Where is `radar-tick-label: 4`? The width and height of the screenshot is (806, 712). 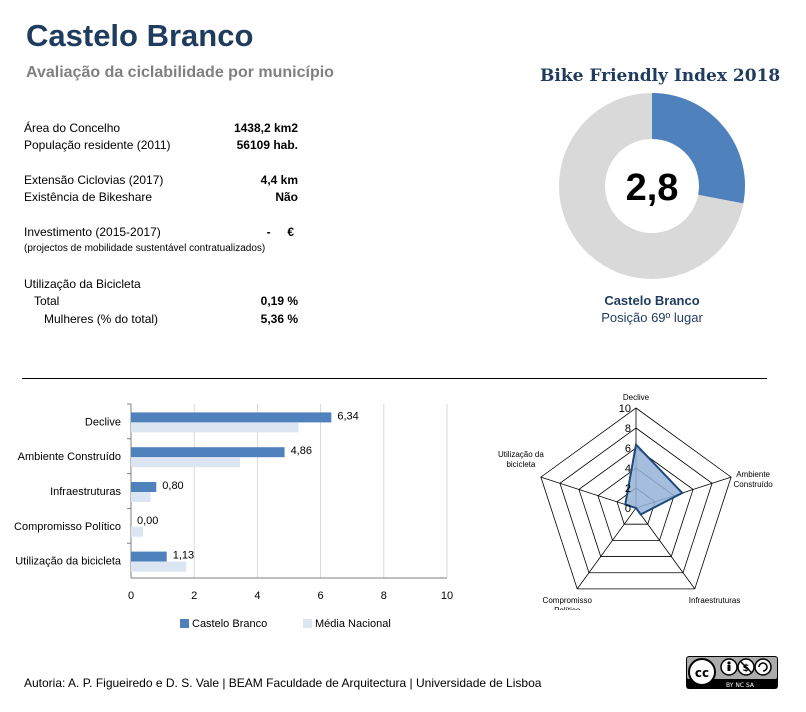
radar-tick-label: 4 is located at coordinates (628, 469).